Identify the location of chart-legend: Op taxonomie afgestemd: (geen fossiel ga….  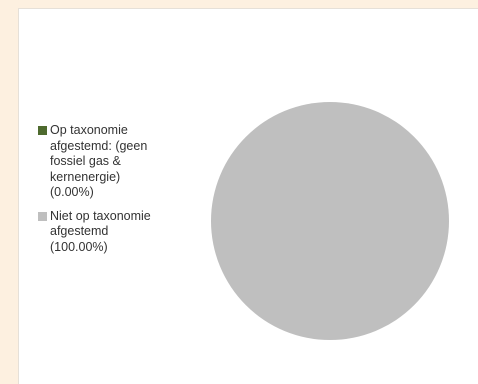
(113, 193).